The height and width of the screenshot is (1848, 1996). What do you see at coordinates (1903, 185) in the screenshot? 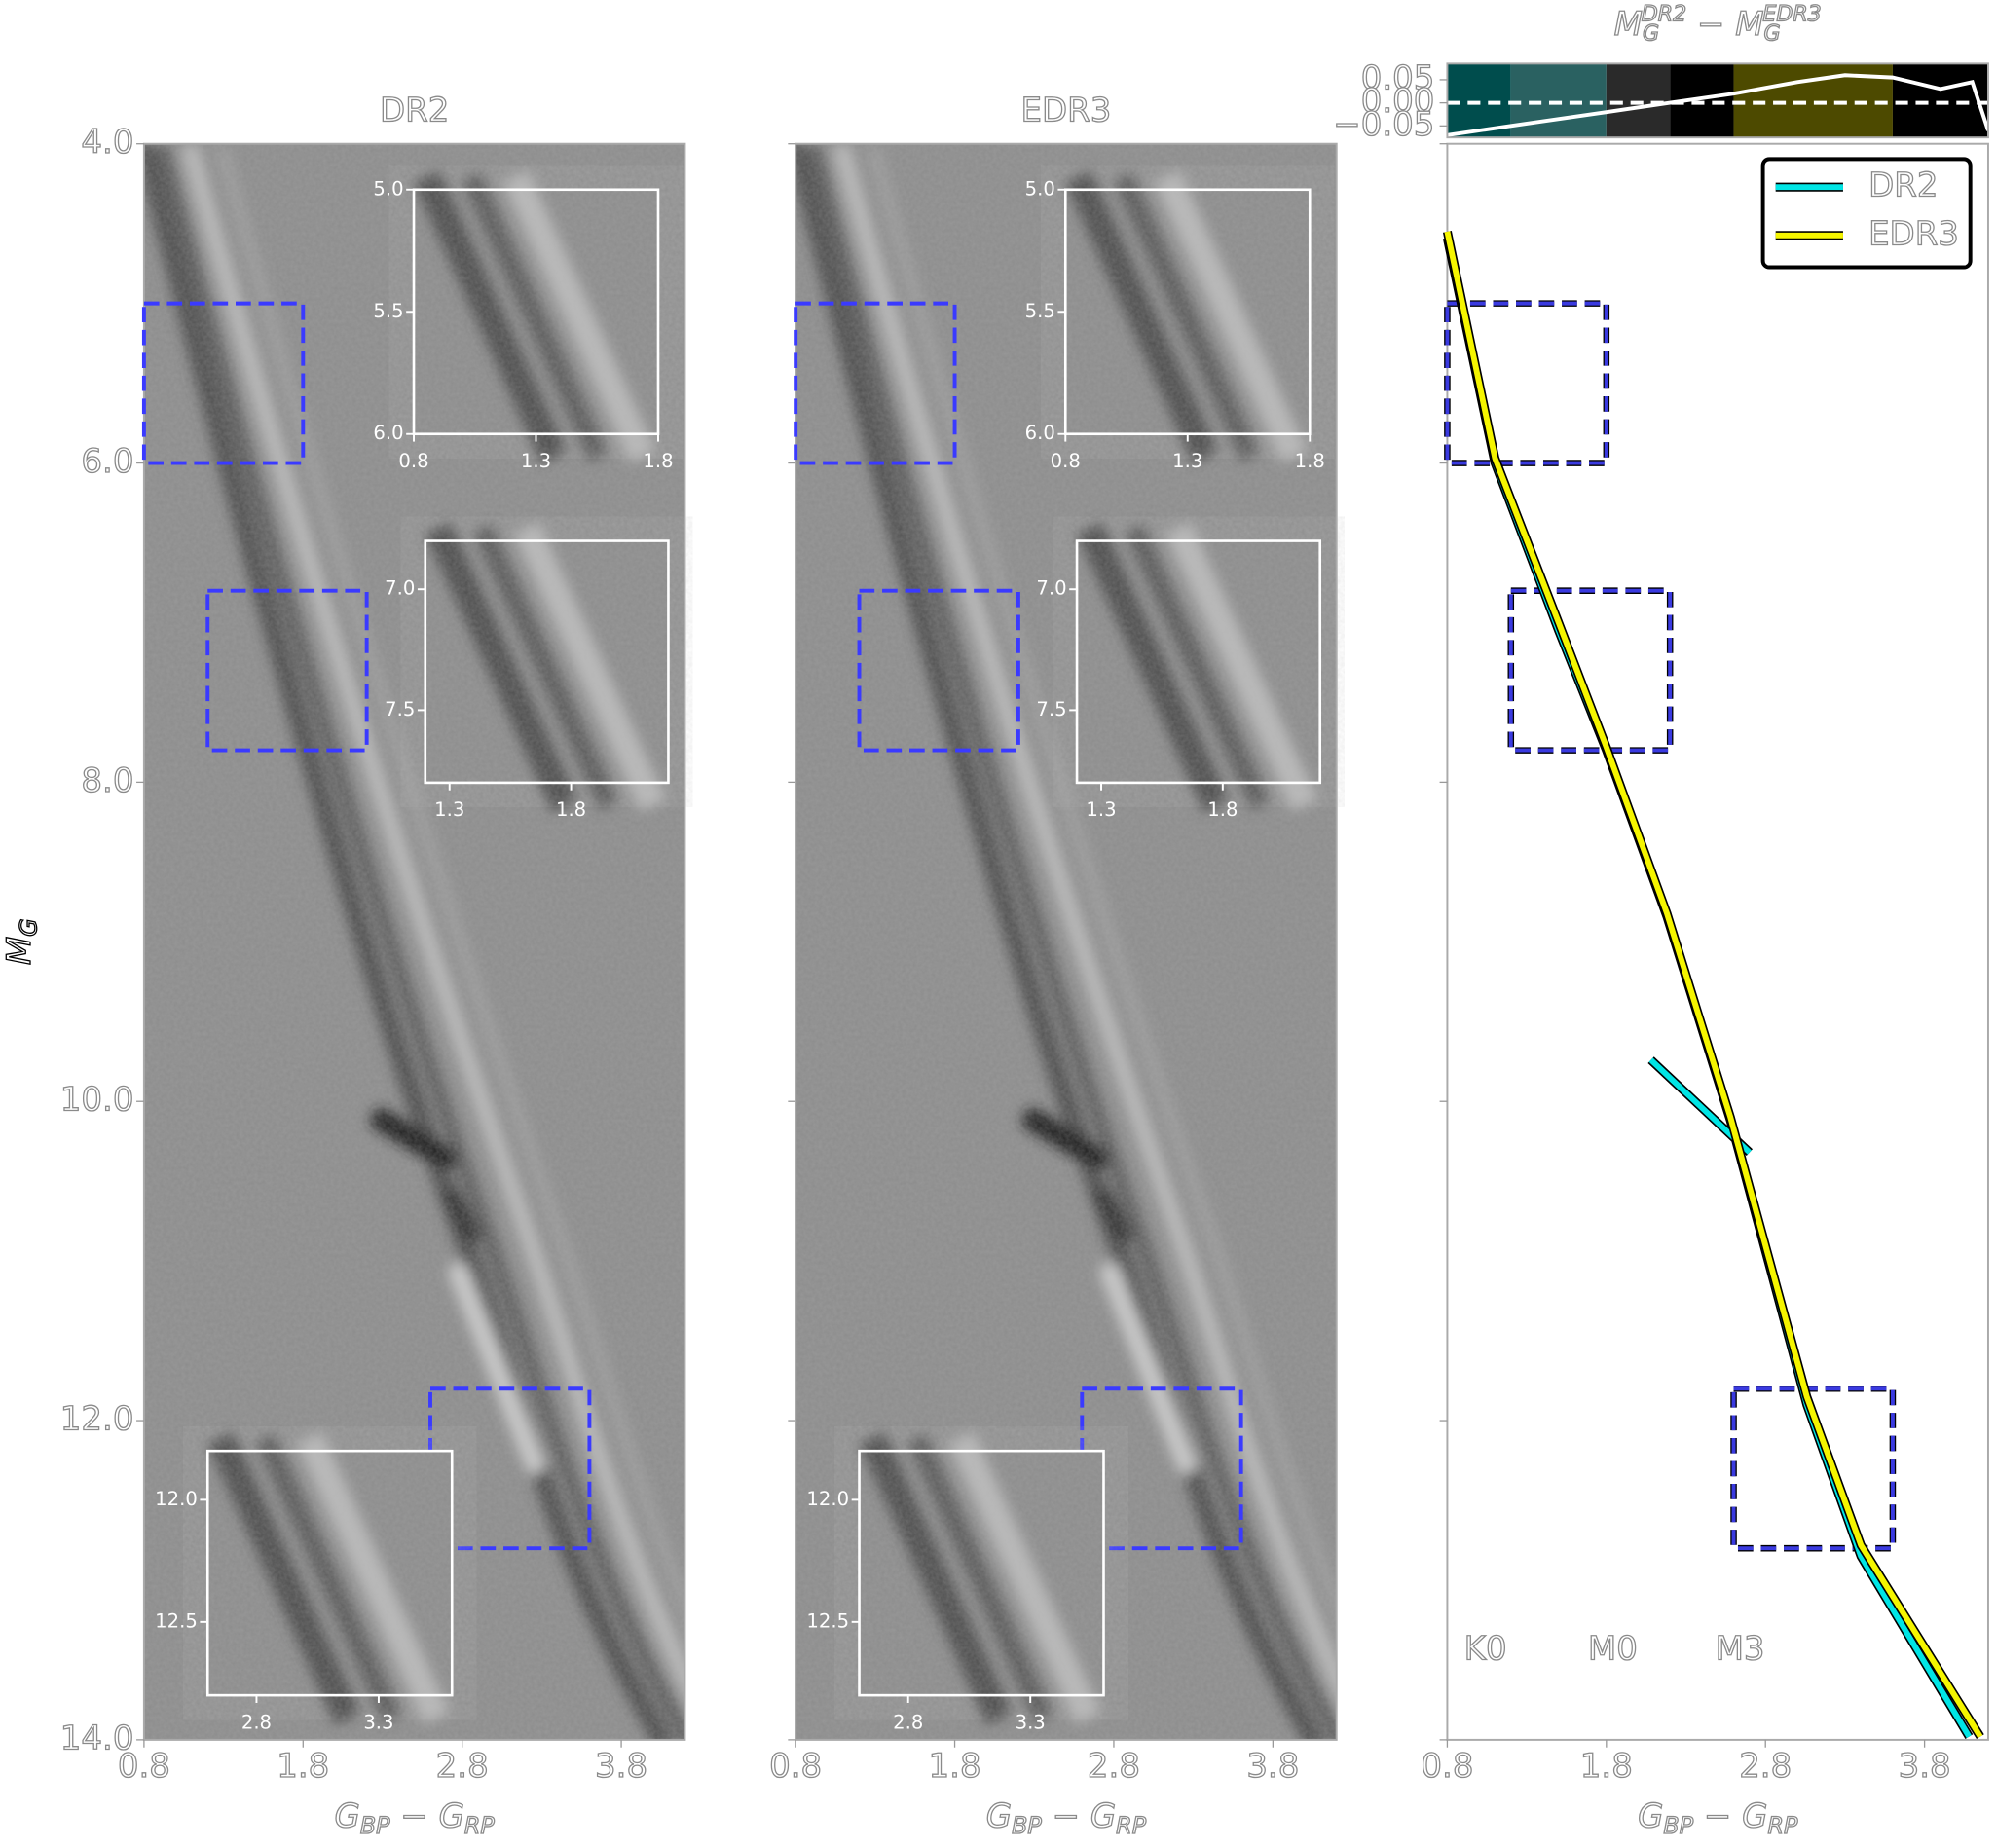
I see `legend-label: DR2` at bounding box center [1903, 185].